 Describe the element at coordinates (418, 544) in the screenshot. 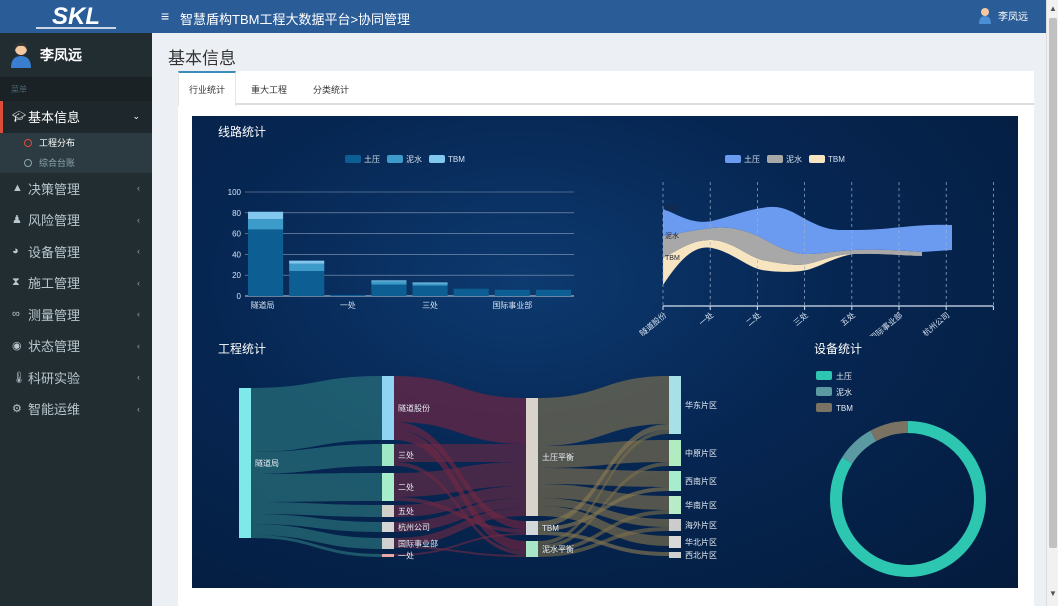

I see `sankey-node-label: 国际事业部` at that location.